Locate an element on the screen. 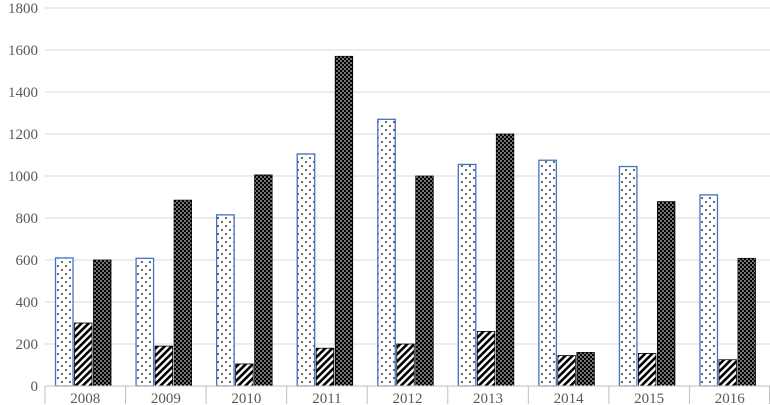 The height and width of the screenshot is (405, 770). y-tick-label: 1800 is located at coordinates (23, 9).